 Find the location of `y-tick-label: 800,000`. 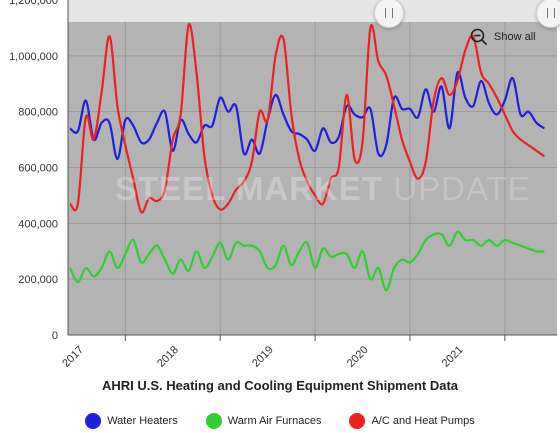

y-tick-label: 800,000 is located at coordinates (38, 113).